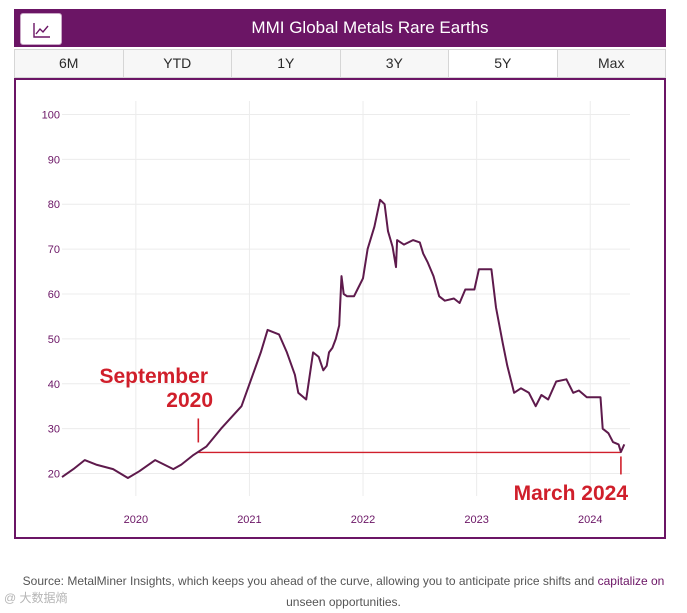  What do you see at coordinates (54, 160) in the screenshot?
I see `y-tick-label: 90` at bounding box center [54, 160].